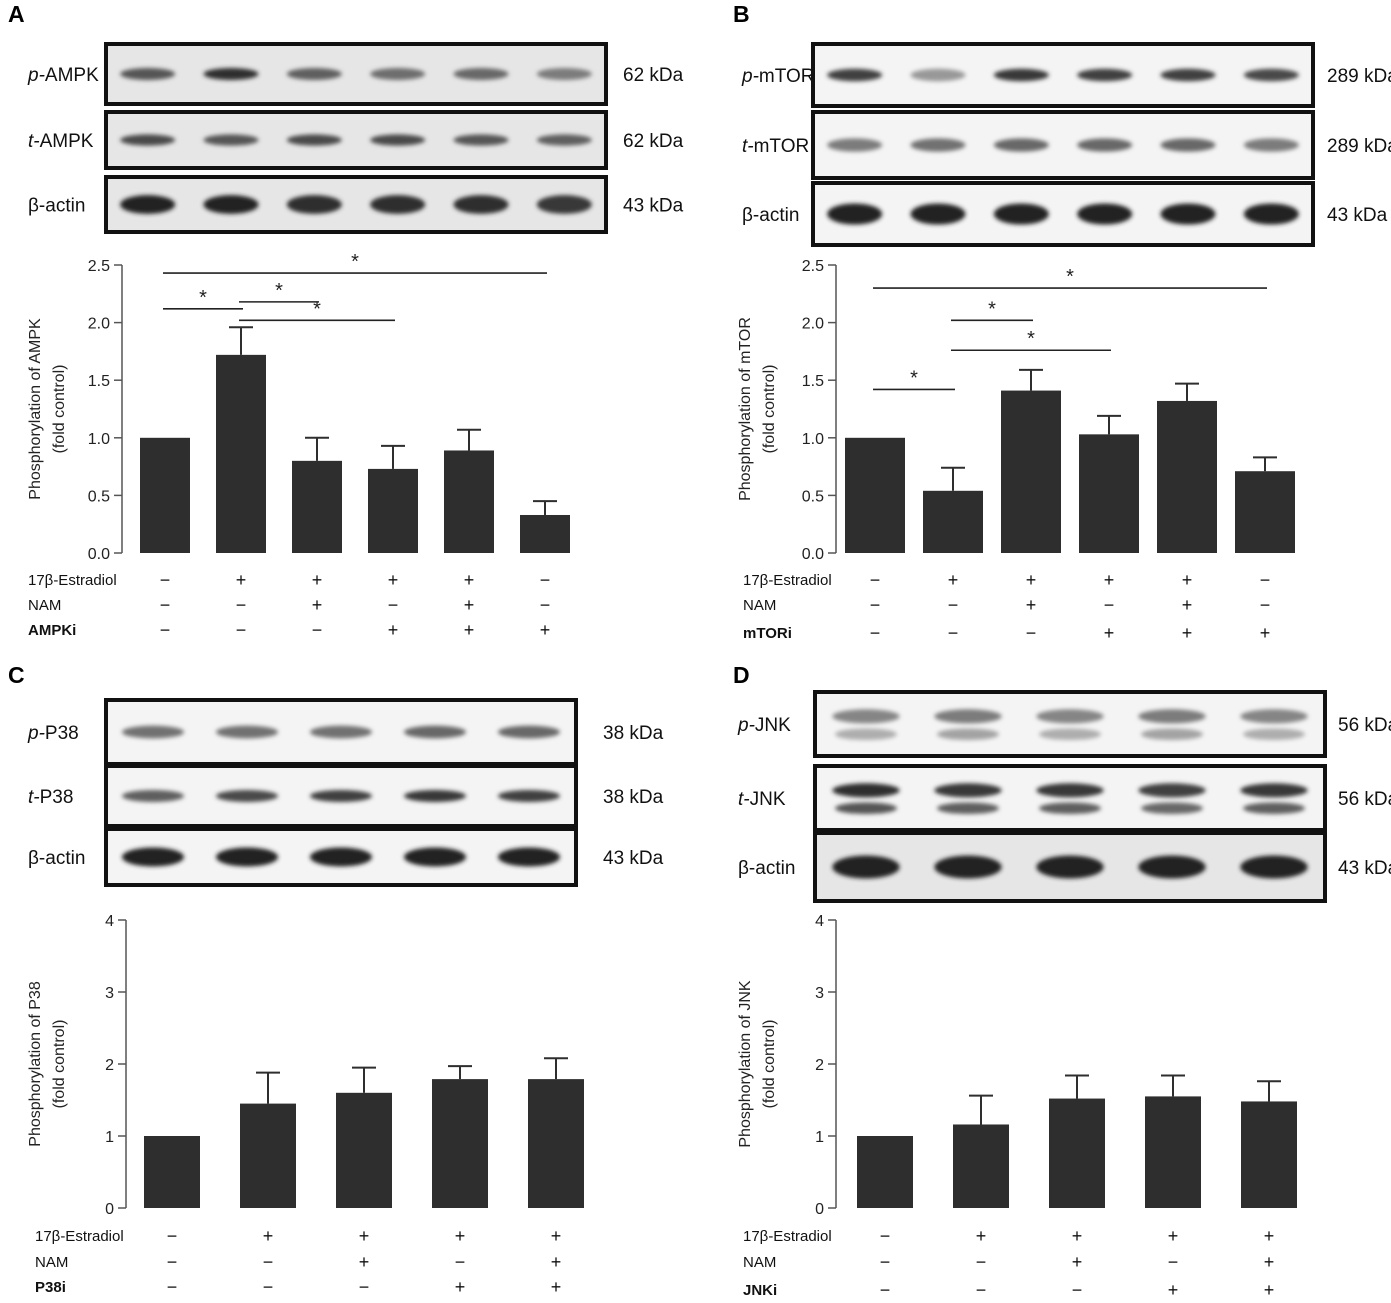  Describe the element at coordinates (50, 797) in the screenshot. I see `blot-protein-label: t-P38` at that location.